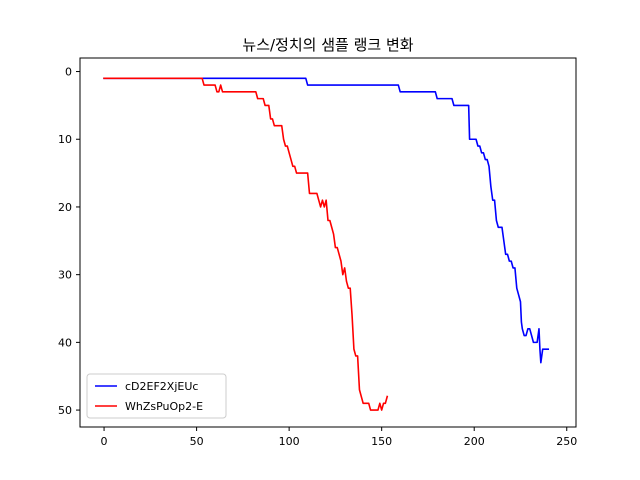 The height and width of the screenshot is (480, 640). Describe the element at coordinates (104, 441) in the screenshot. I see `x-tick-label: 0` at that location.